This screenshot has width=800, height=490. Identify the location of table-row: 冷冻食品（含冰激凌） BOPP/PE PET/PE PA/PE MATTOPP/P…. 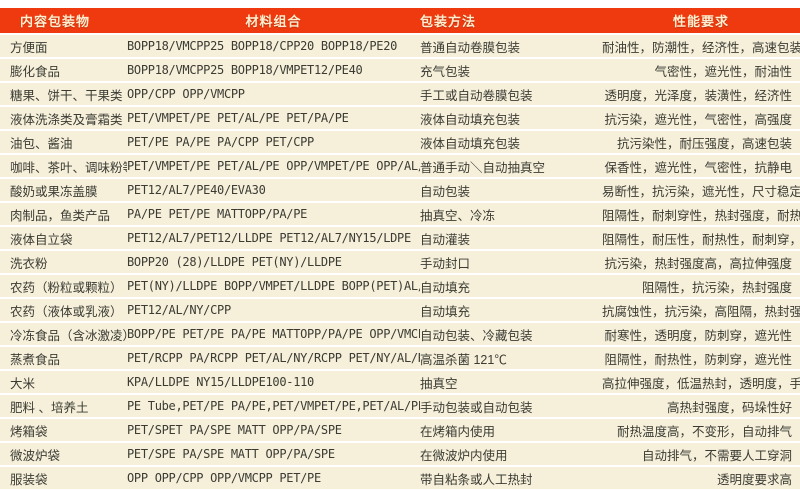
(400, 334).